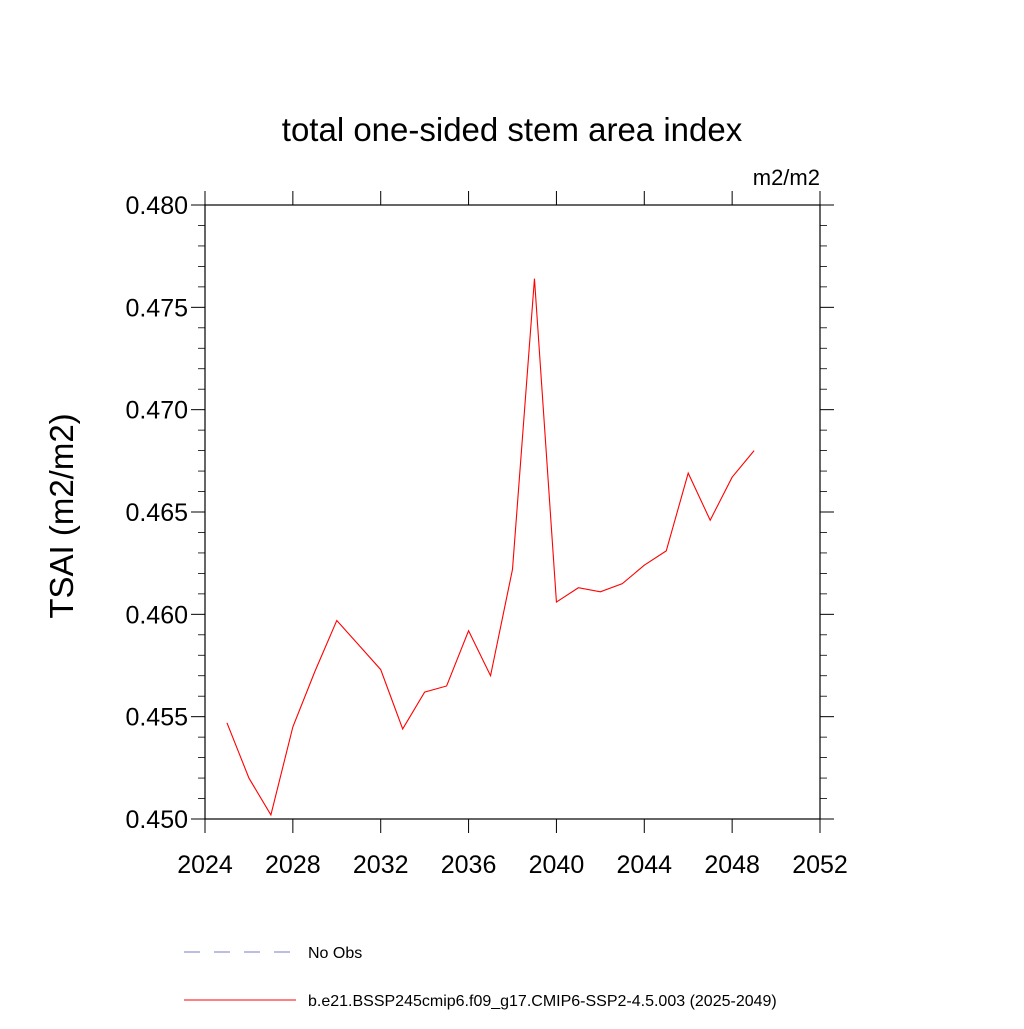 The image size is (1024, 1029). What do you see at coordinates (469, 865) in the screenshot?
I see `x-tick-label: 2036` at bounding box center [469, 865].